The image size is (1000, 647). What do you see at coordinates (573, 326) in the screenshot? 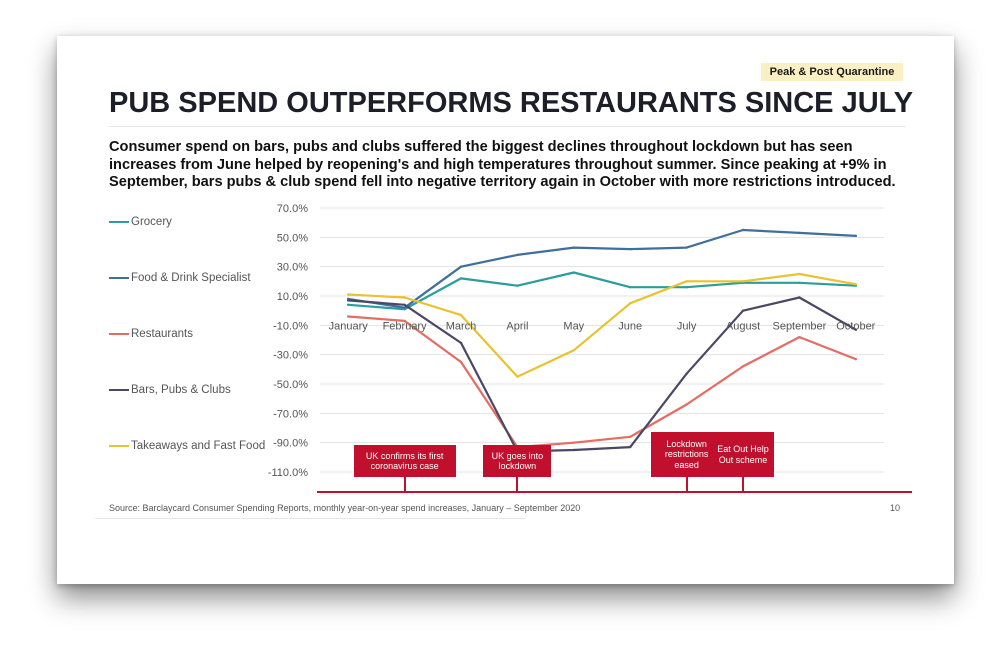
I see `x-tick-label: May` at bounding box center [573, 326].